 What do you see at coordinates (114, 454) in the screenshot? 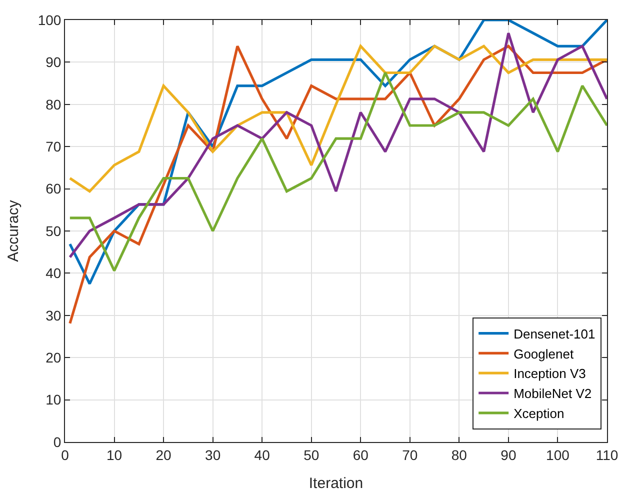
I see `x-tick-label: 10` at bounding box center [114, 454].